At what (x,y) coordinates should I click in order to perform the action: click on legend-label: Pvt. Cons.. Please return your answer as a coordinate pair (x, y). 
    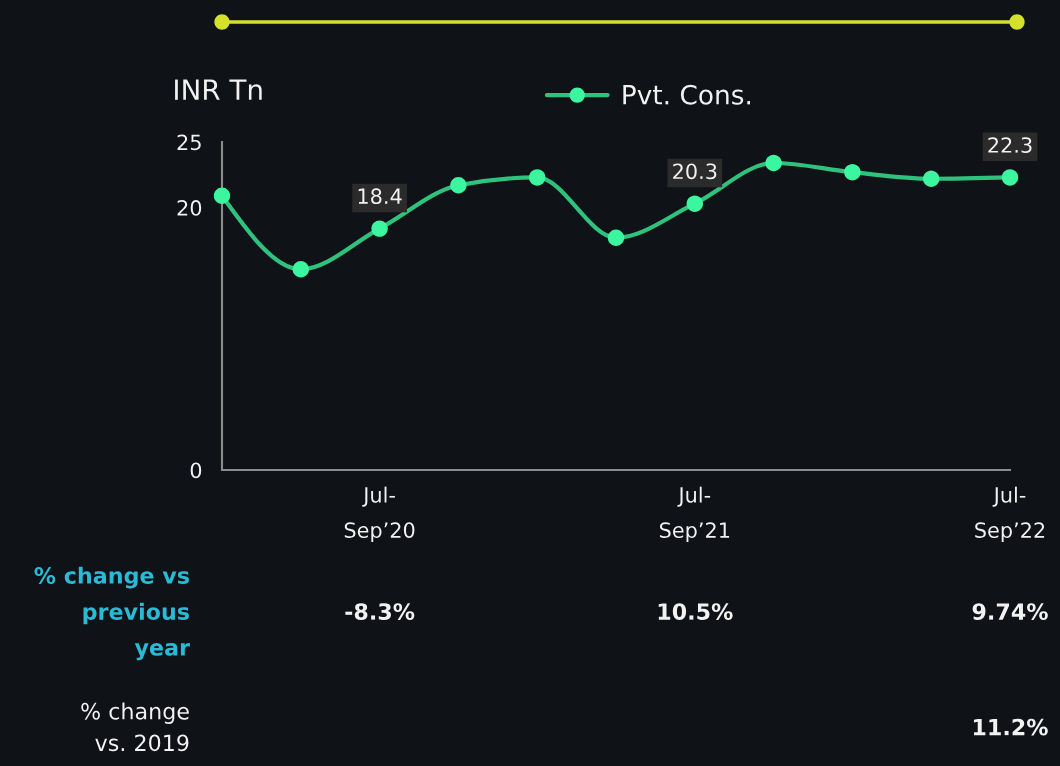
    Looking at the image, I should click on (687, 94).